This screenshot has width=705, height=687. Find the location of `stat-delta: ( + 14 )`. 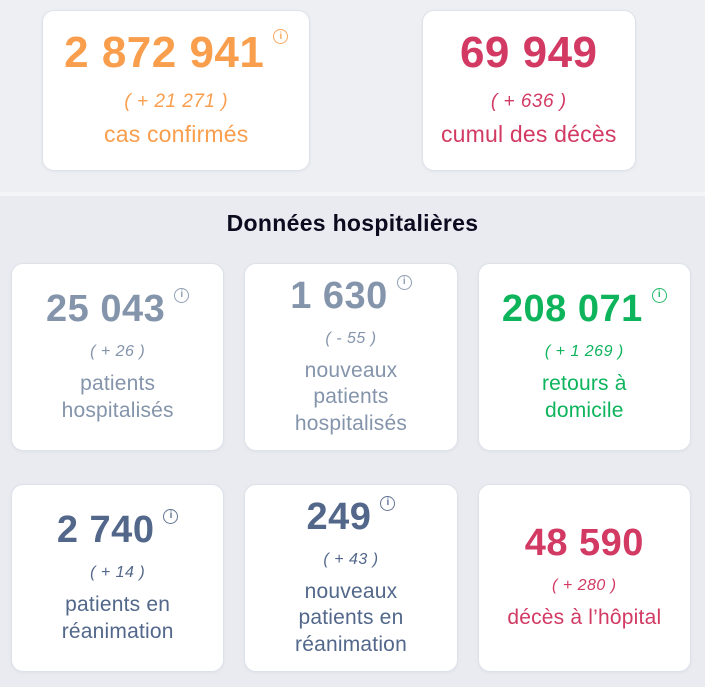

stat-delta: ( + 14 ) is located at coordinates (118, 572).